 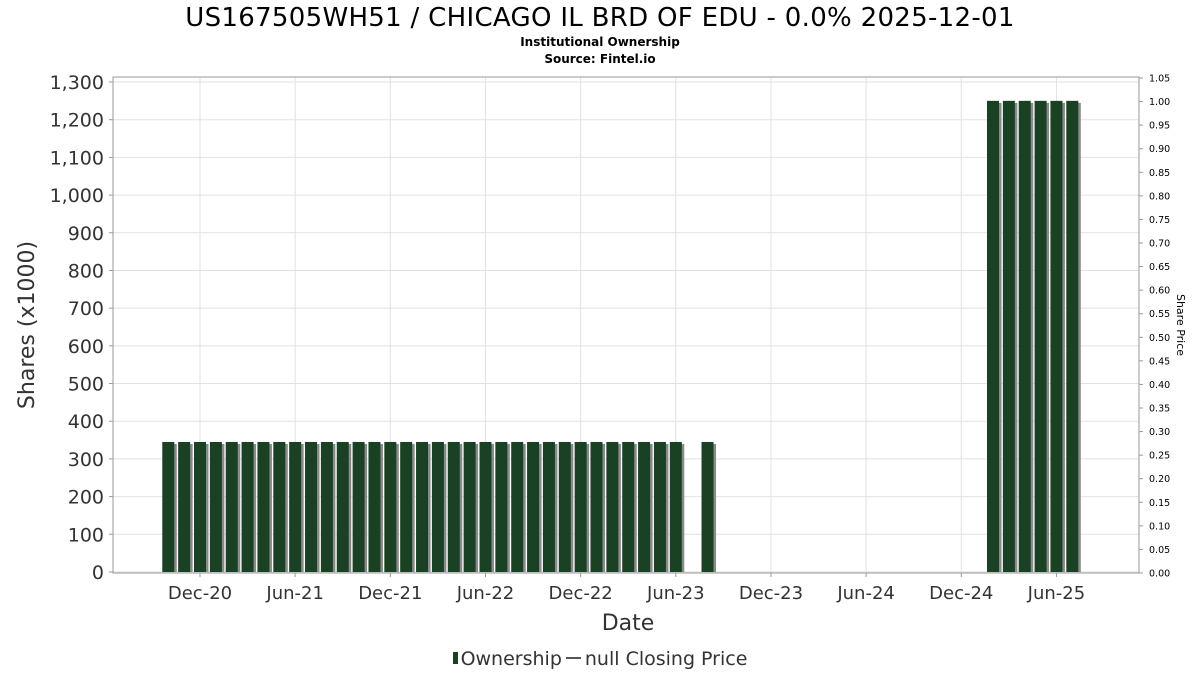 I want to click on x-tick-label: Dec-21, so click(x=390, y=593).